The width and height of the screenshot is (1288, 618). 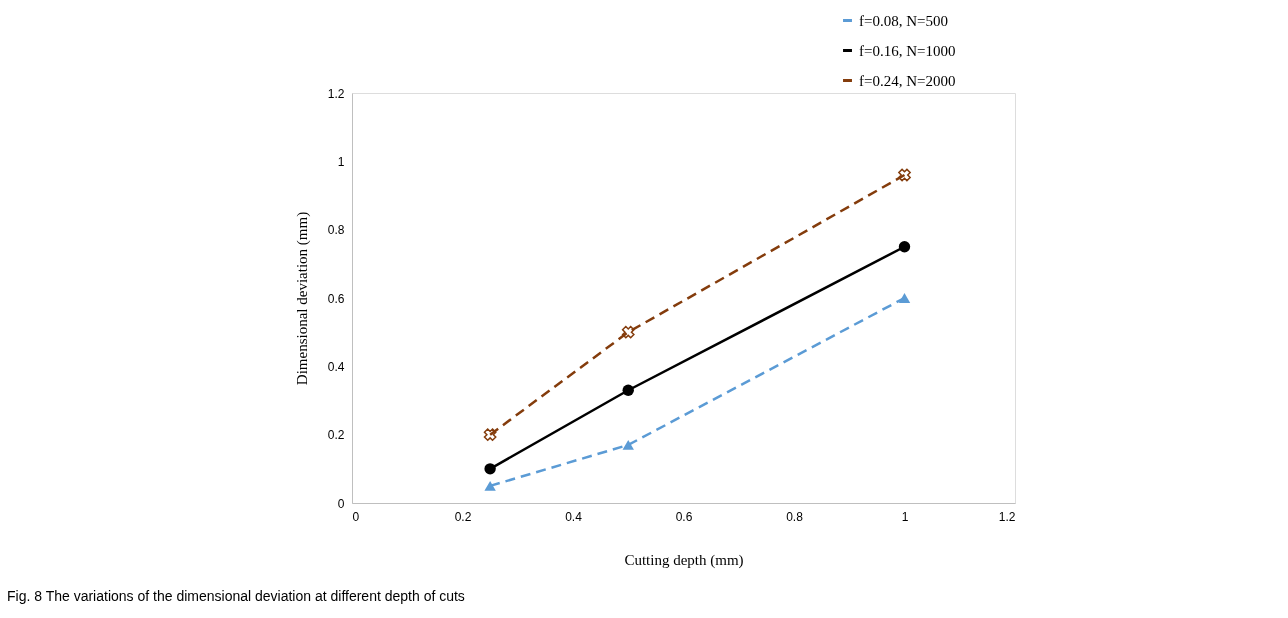 What do you see at coordinates (302, 298) in the screenshot?
I see `y-axis-title: Dimensional deviation (mm)` at bounding box center [302, 298].